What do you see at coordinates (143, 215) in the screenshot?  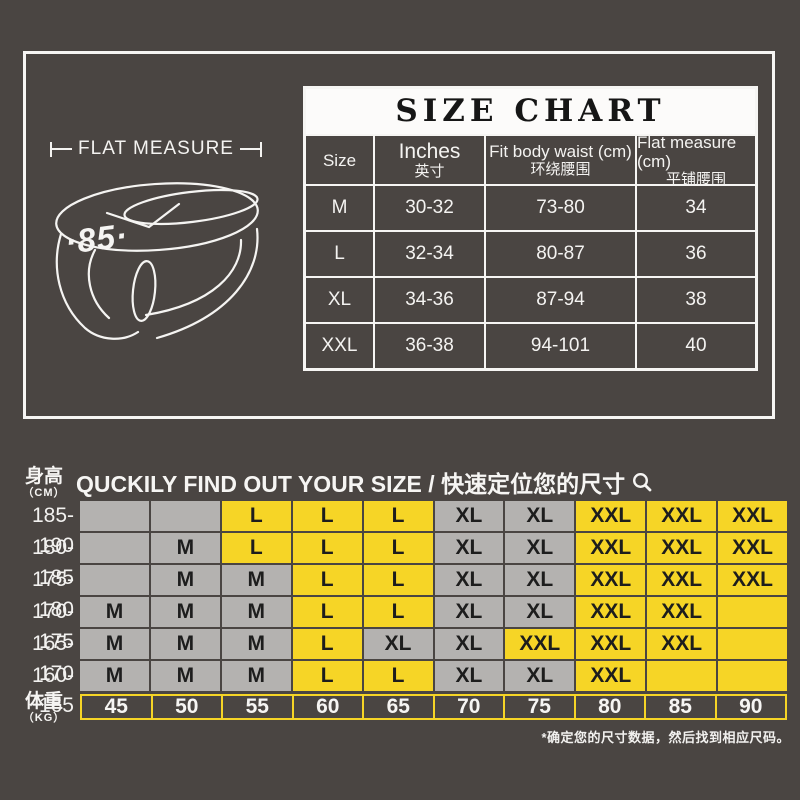 I see `waistband-fold` at bounding box center [143, 215].